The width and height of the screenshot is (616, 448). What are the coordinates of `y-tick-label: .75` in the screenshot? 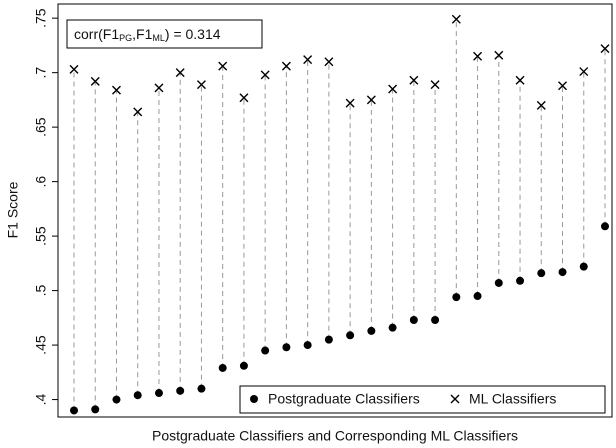 It's located at (41, 18).